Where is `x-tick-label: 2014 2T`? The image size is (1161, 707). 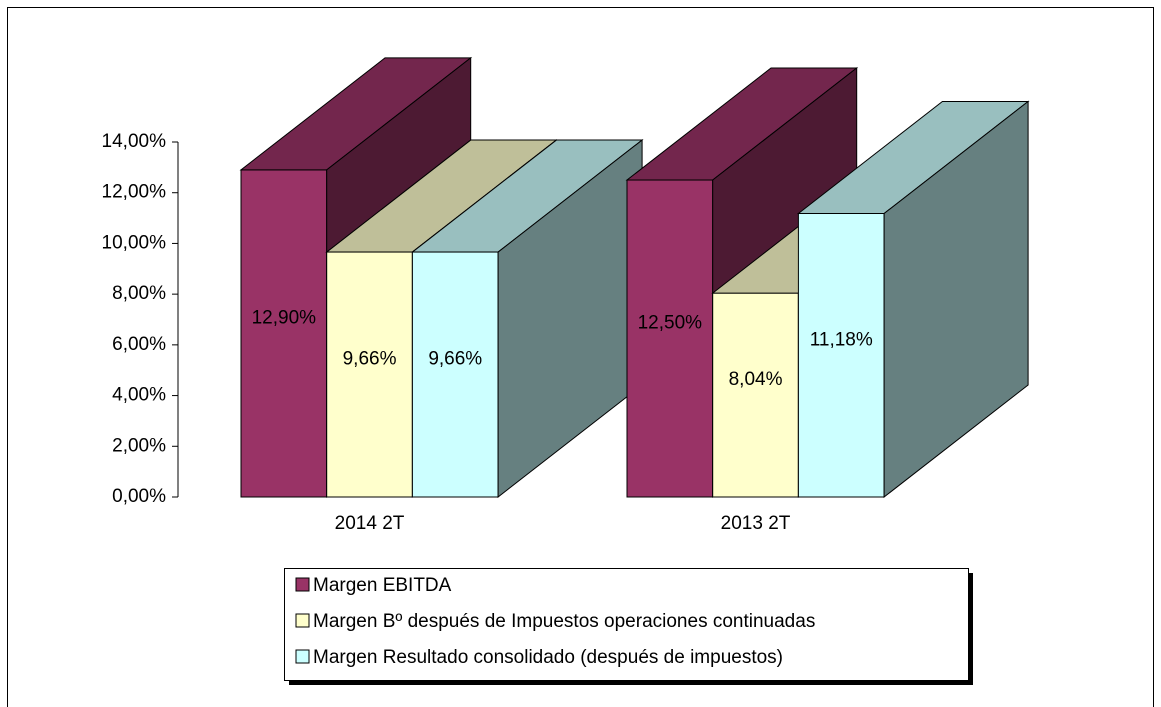
x-tick-label: 2014 2T is located at coordinates (370, 523).